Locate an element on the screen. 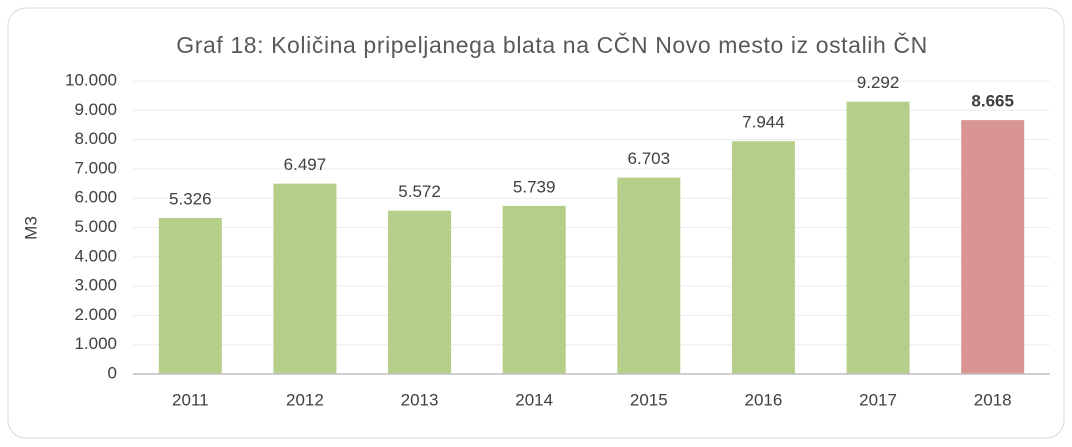  value-label: 5.326 is located at coordinates (190, 198).